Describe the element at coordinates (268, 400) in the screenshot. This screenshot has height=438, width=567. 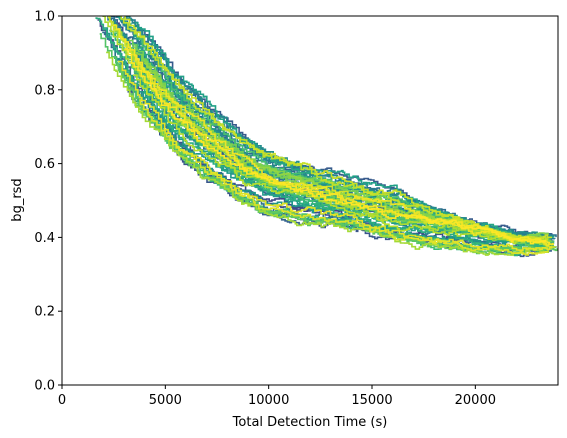
I see `x-tick-label: 10000` at that location.